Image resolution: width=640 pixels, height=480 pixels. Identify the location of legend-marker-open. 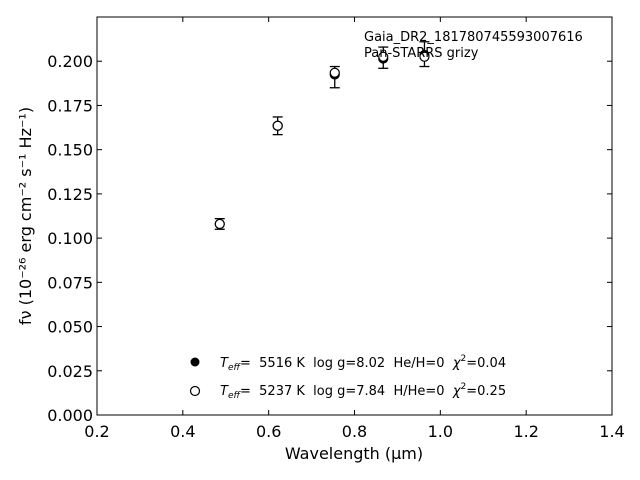
(195, 391).